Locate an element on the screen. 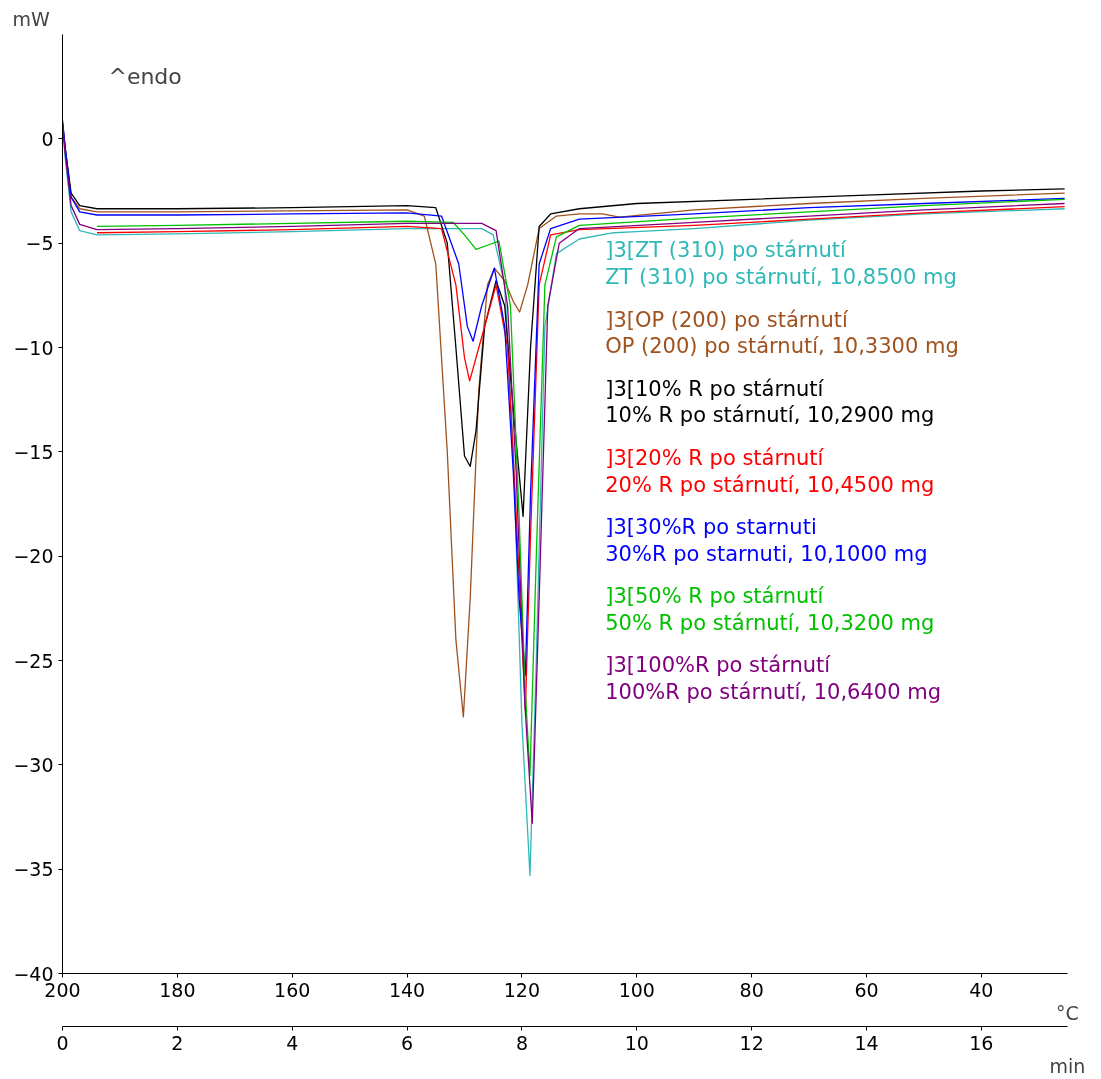 The image size is (1101, 1079). y-tick-label: −20 is located at coordinates (33, 556).